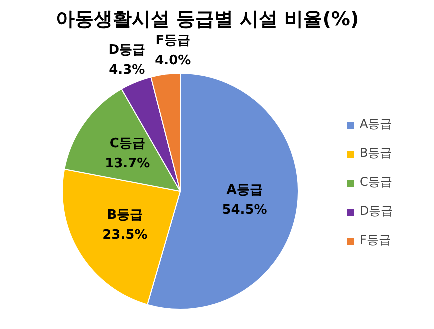 The image size is (434, 329). Describe the element at coordinates (127, 70) in the screenshot. I see `data-label: 4.3%` at that location.